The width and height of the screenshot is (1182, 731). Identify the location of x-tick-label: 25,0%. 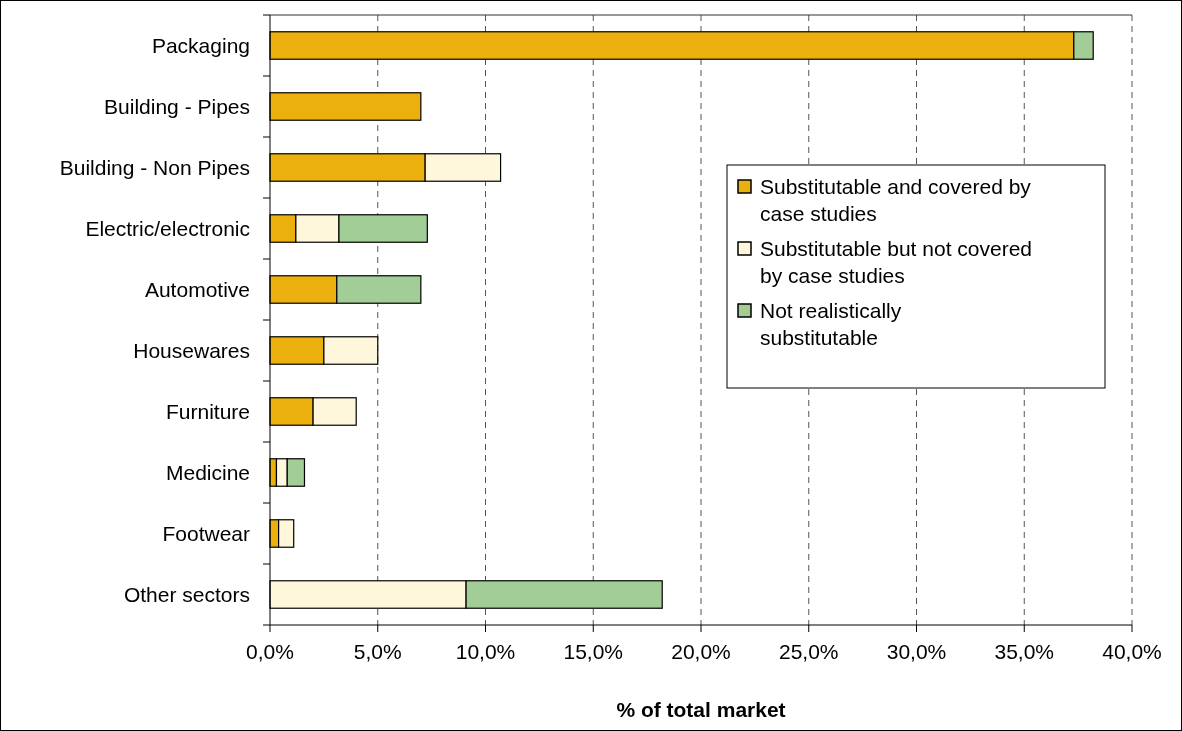
(808, 651).